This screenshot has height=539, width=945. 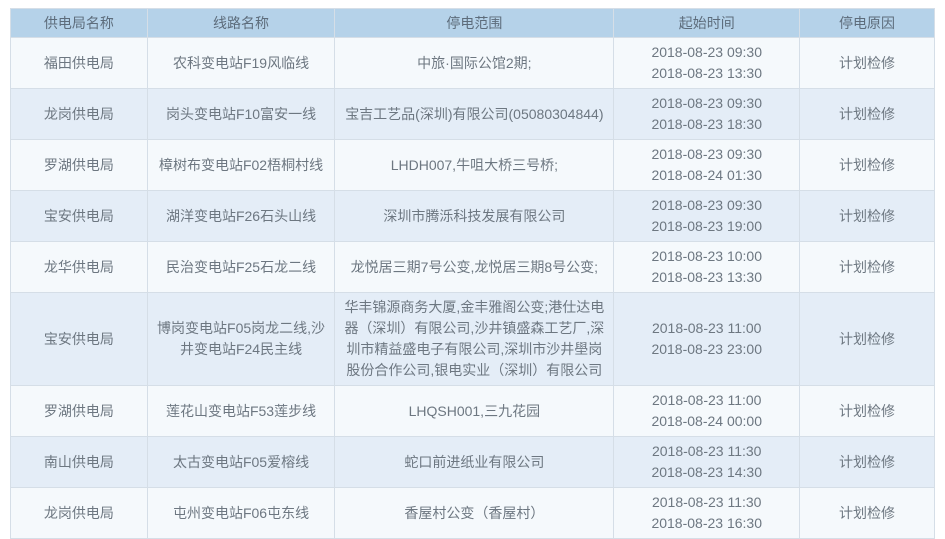 What do you see at coordinates (706, 175) in the screenshot?
I see `time-end: 2018-08-24 01:30` at bounding box center [706, 175].